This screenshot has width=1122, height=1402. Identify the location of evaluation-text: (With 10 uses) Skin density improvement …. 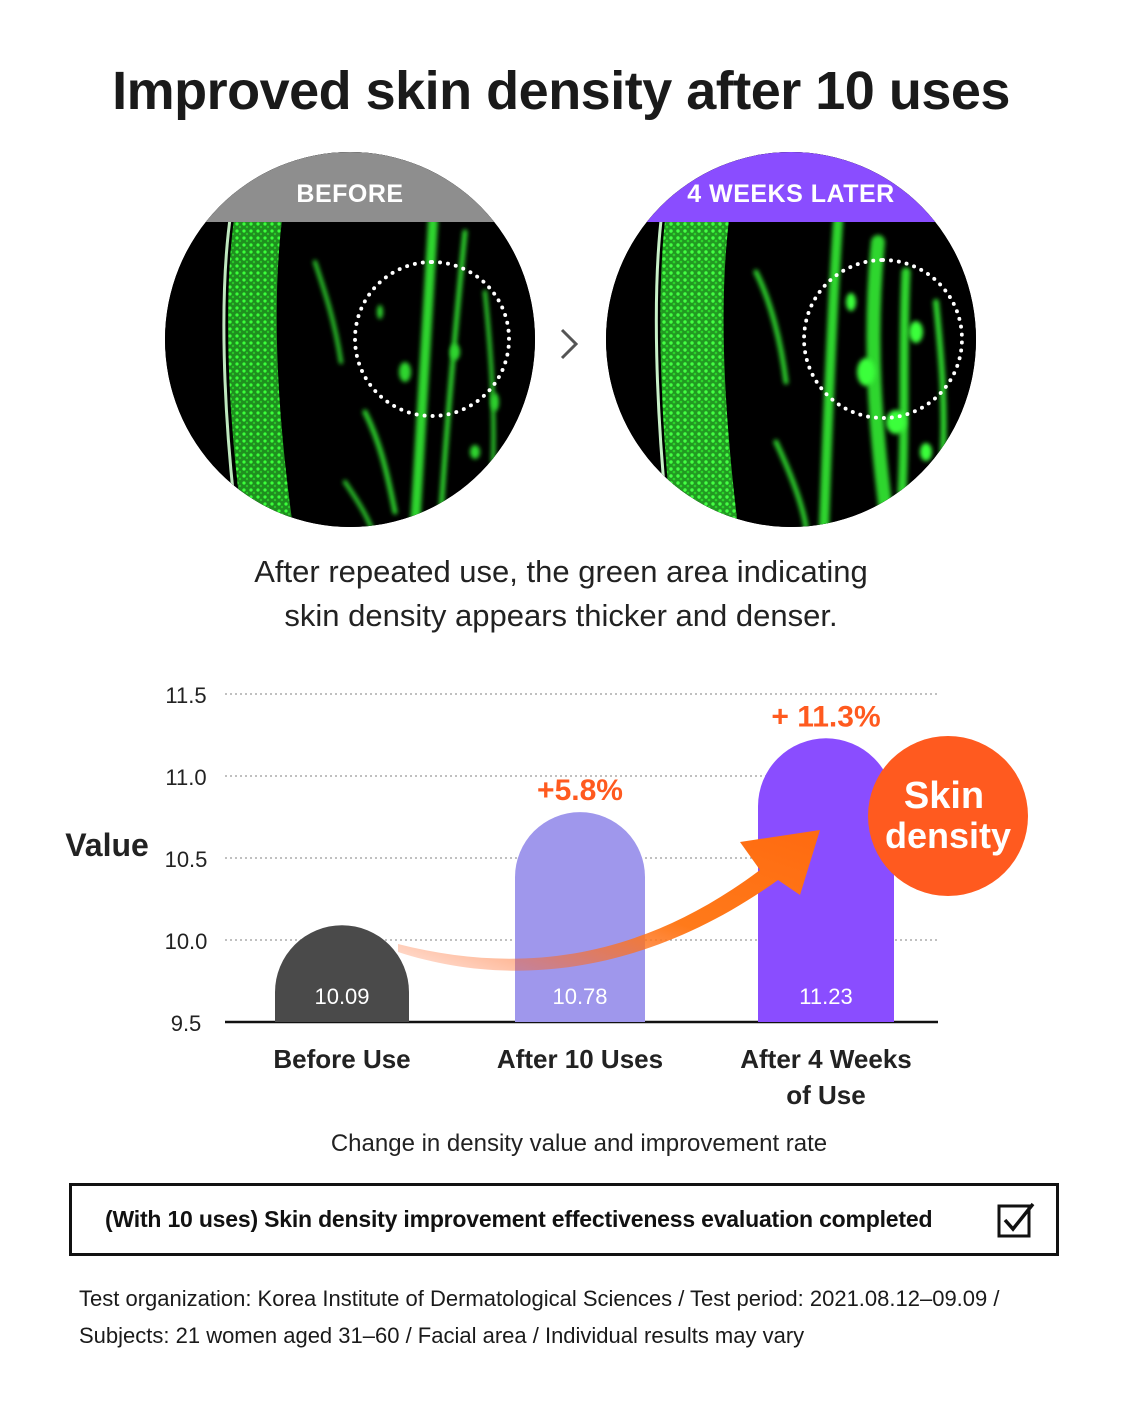
(519, 1219).